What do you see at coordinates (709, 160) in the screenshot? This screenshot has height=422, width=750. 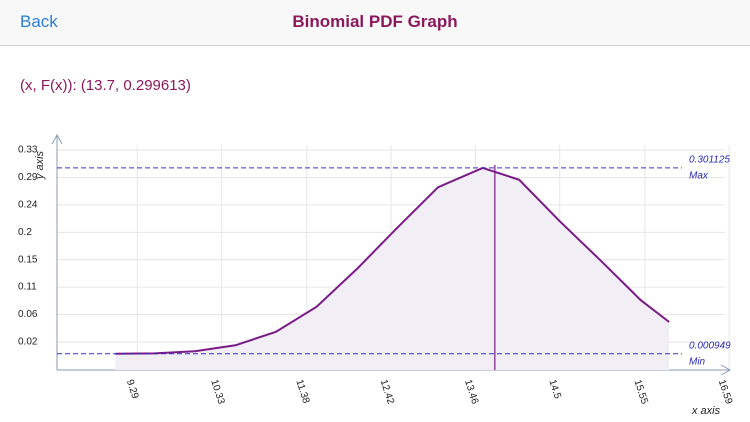 I see `limit-value: 0.301125` at bounding box center [709, 160].